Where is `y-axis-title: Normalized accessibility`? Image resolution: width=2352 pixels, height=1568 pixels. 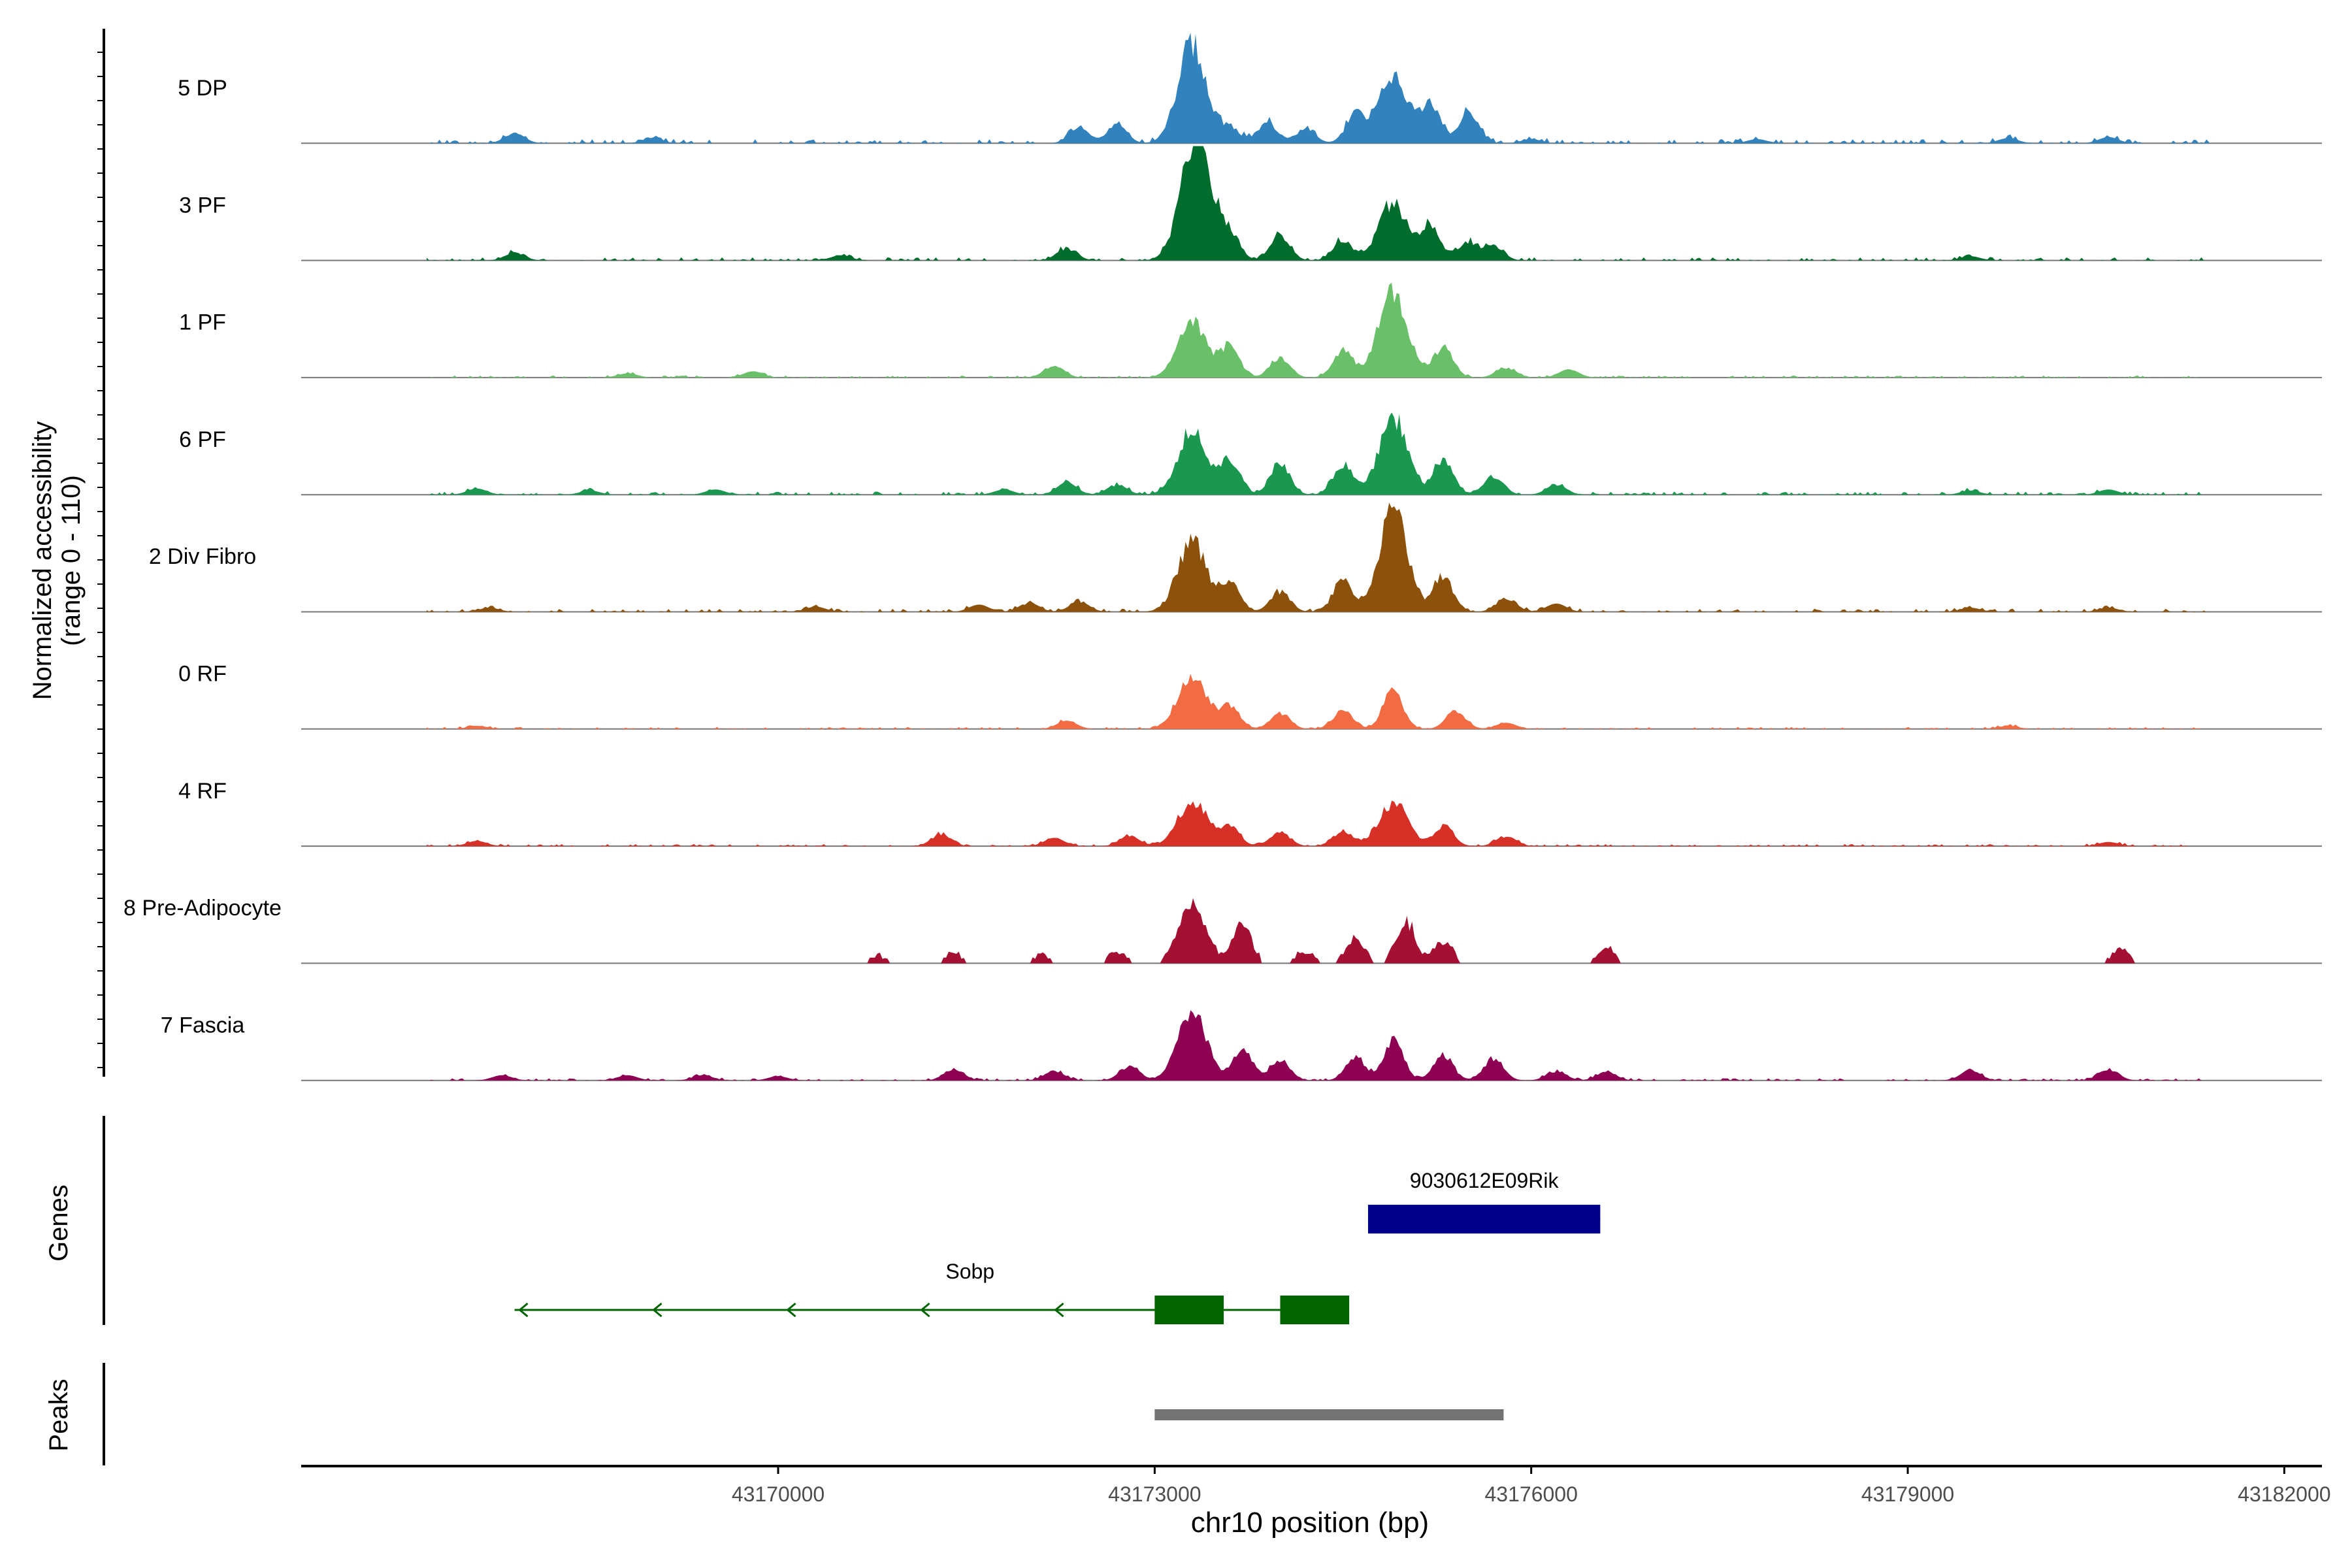 y-axis-title: Normalized accessibility is located at coordinates (42, 560).